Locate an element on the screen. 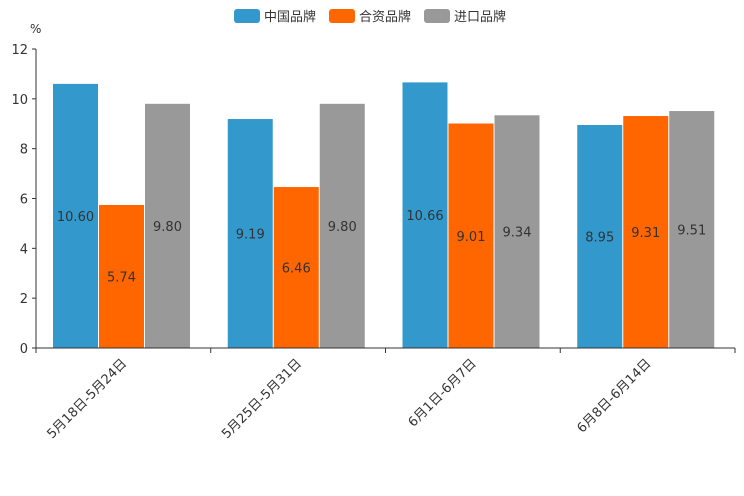 This screenshot has width=744, height=496. data-label: 8.95 is located at coordinates (599, 237).